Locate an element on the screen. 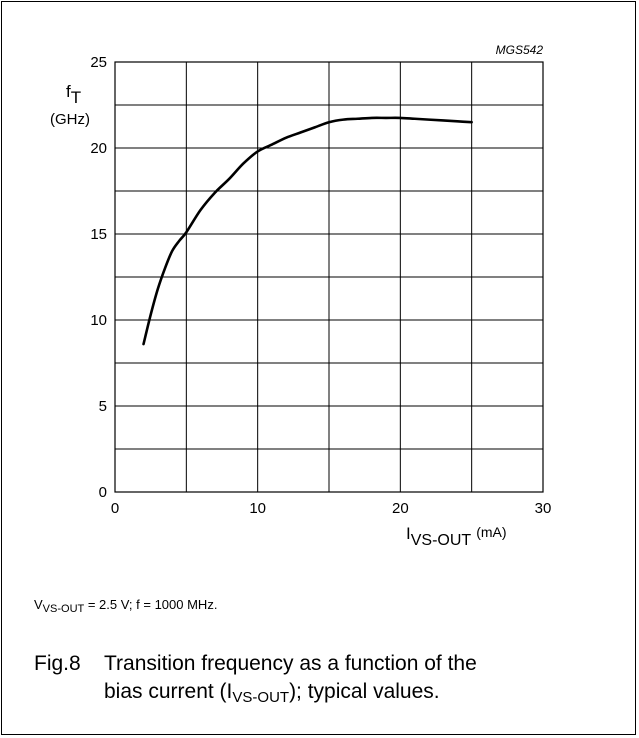 The height and width of the screenshot is (738, 639). x-tick-label: 0 is located at coordinates (115, 508).